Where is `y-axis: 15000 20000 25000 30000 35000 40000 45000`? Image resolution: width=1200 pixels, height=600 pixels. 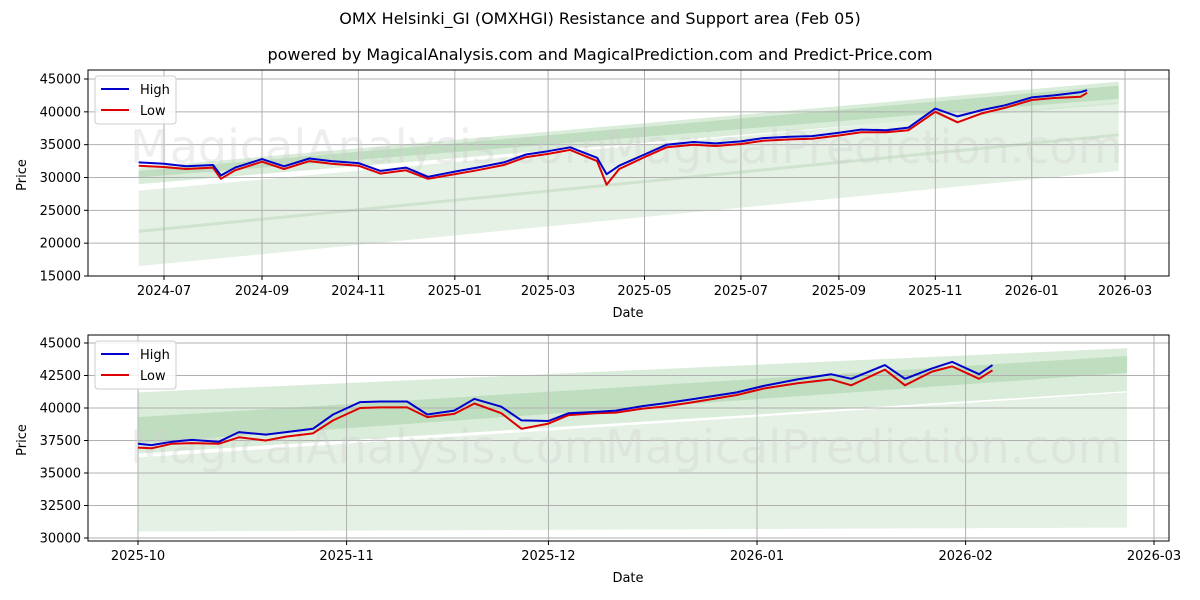
y-axis: 15000 20000 25000 30000 35000 40000 45000 is located at coordinates (64, 179).